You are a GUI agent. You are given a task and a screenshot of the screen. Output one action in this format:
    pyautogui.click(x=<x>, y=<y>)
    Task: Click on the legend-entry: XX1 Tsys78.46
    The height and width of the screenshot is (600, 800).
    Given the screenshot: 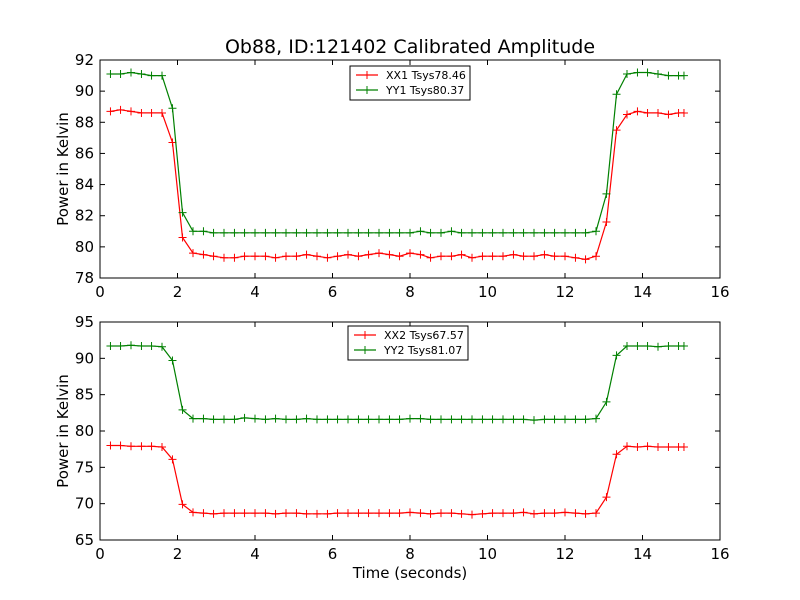 What is the action you would take?
    pyautogui.click(x=426, y=75)
    